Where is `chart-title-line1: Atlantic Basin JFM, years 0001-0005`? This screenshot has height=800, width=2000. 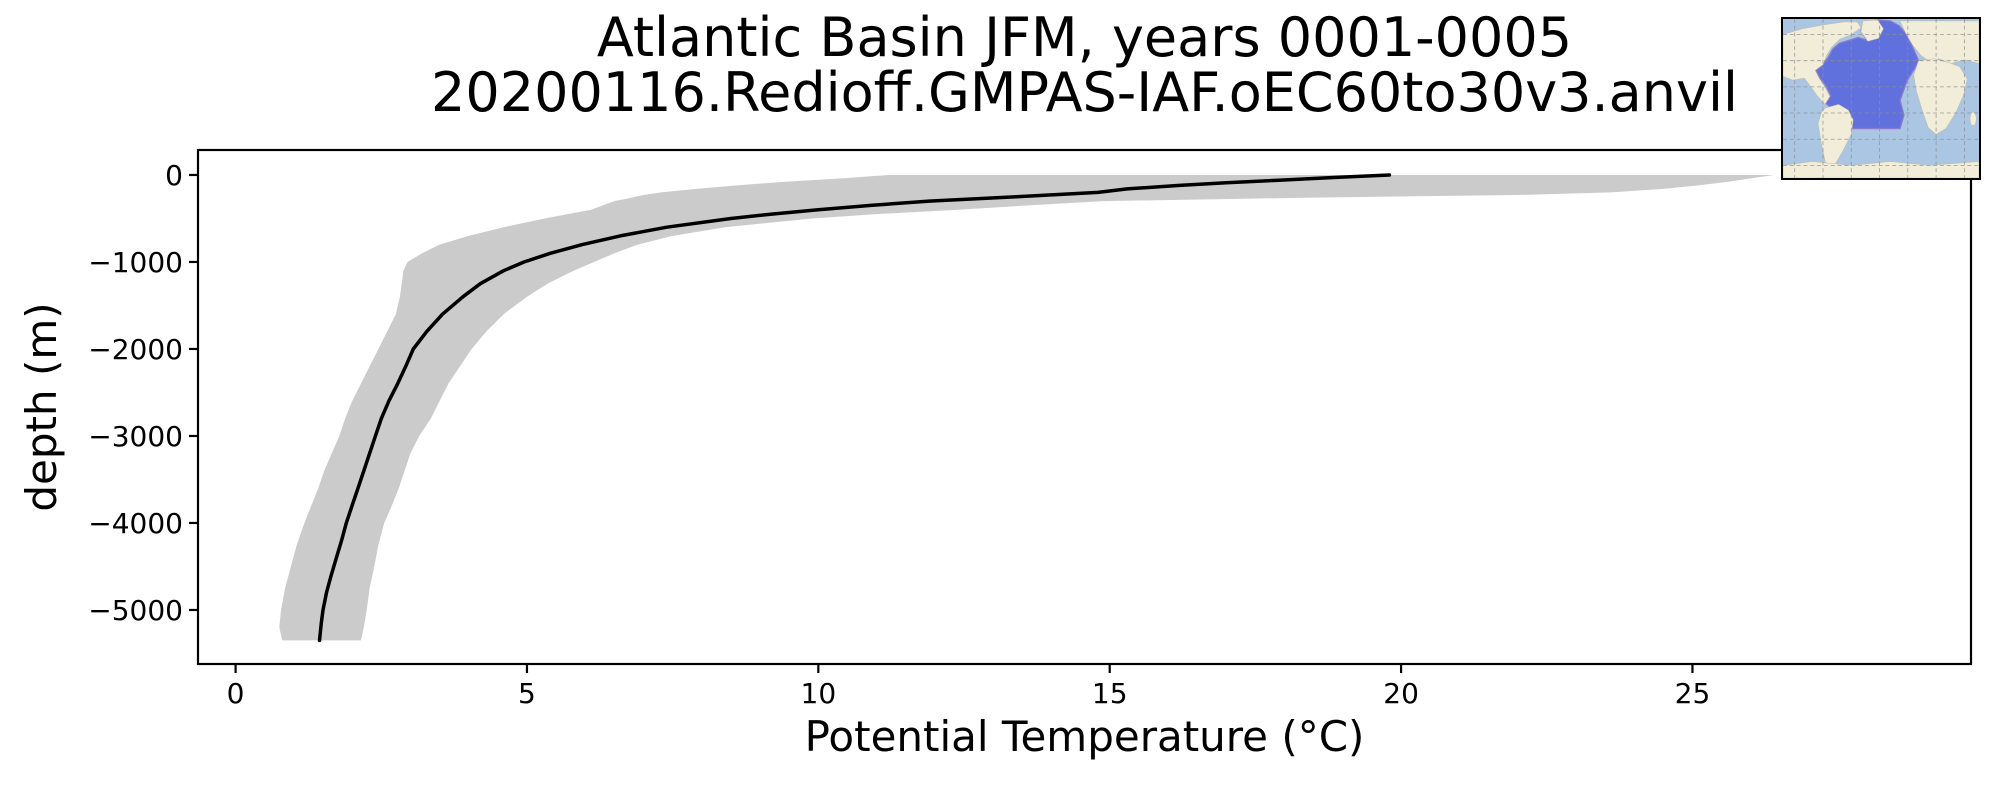 chart-title-line1: Atlantic Basin JFM, years 0001-0005 is located at coordinates (1084, 37).